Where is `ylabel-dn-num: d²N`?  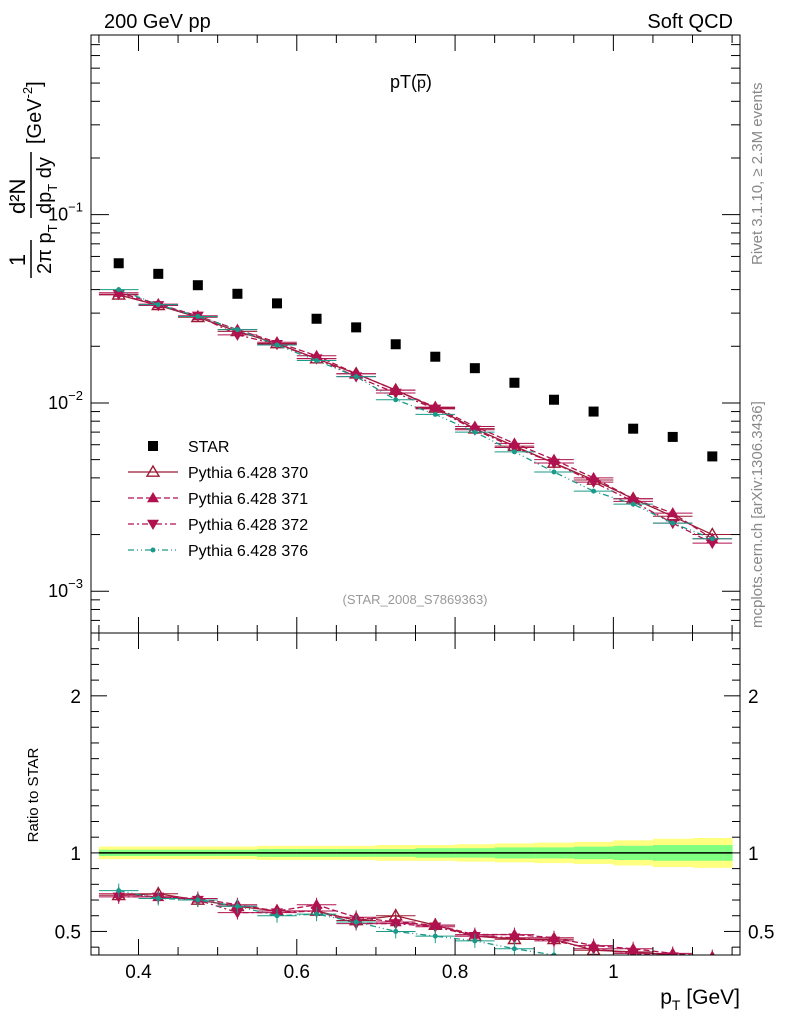 ylabel-dn-num: d²N is located at coordinates (17, 196).